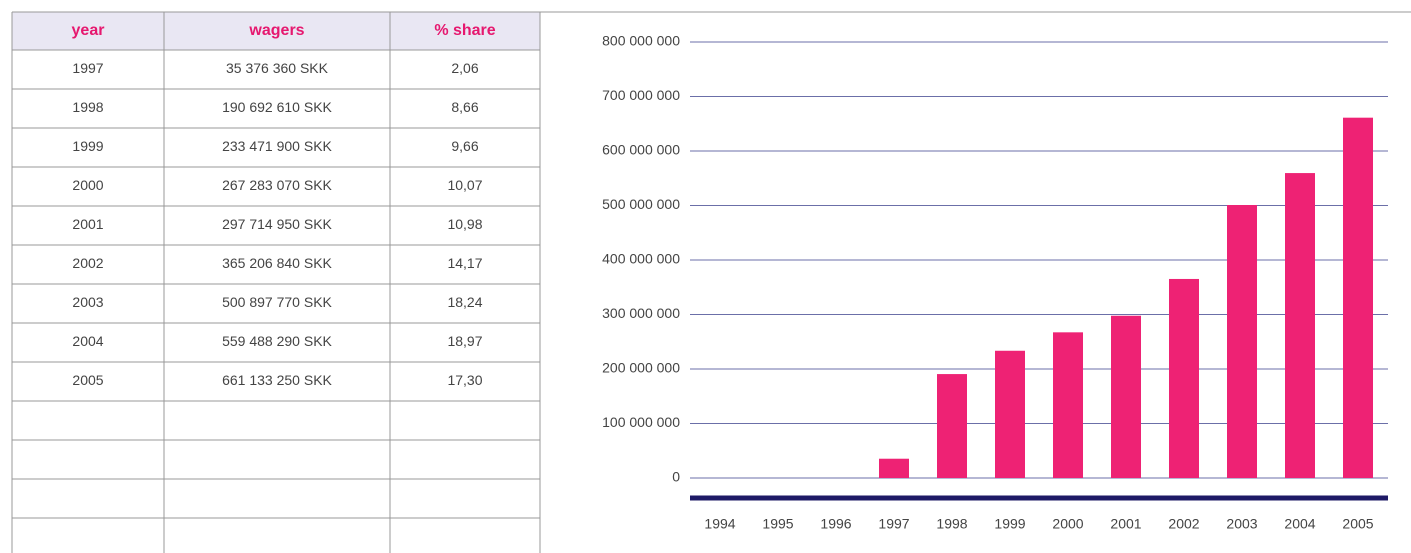 The image size is (1411, 553). What do you see at coordinates (464, 185) in the screenshot?
I see `table-cell: 10,07` at bounding box center [464, 185].